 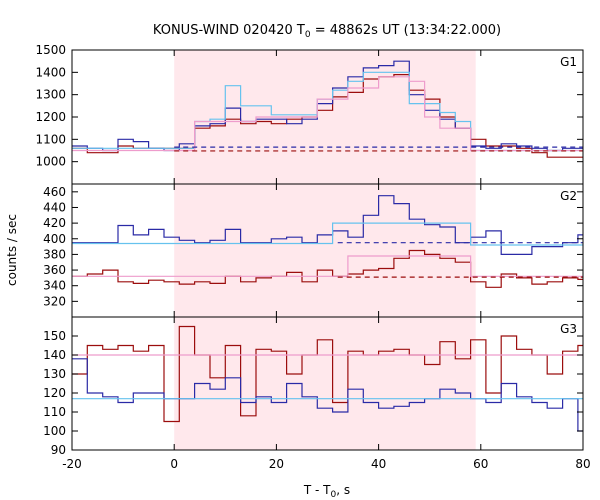 I want to click on panel-g3-ytick-label-150: 150, so click(x=54, y=336).